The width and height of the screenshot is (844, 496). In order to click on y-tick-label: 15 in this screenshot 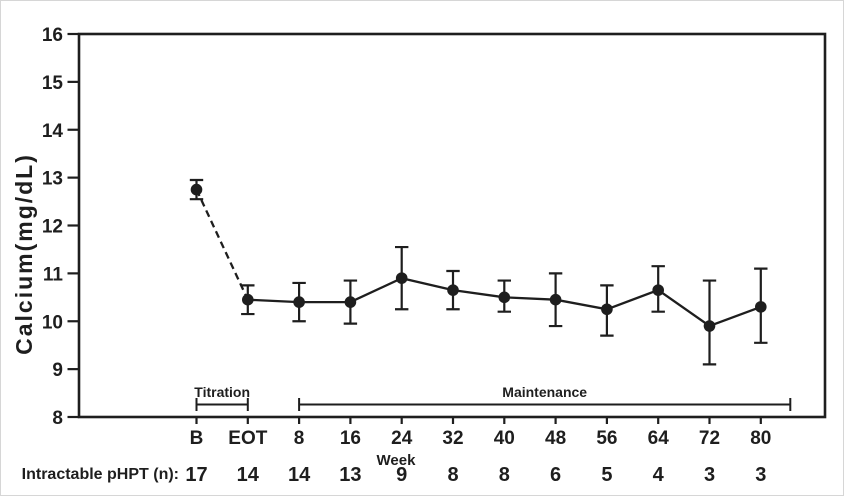, I will do `click(53, 83)`.